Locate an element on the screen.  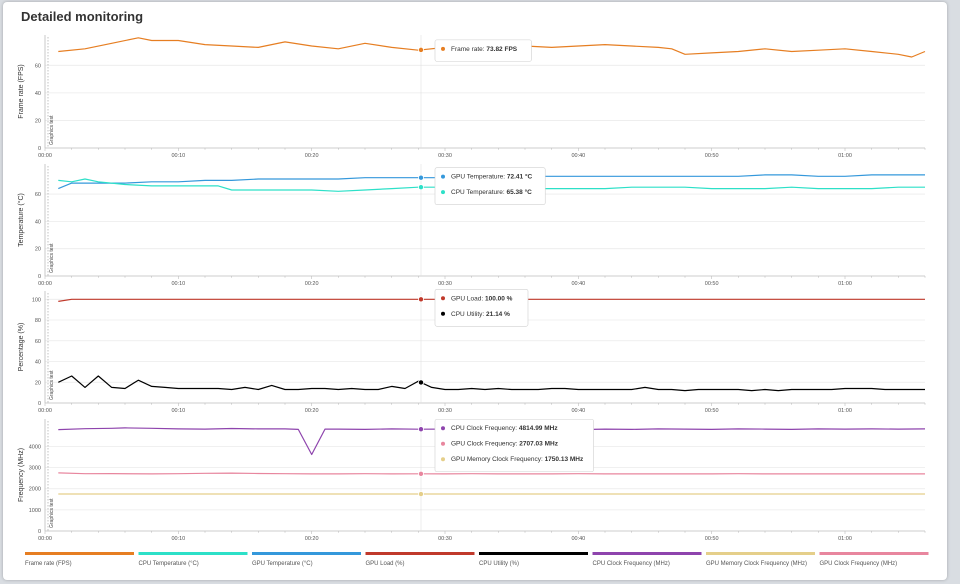
tooltip: Frame rate: 73.82 FPS is located at coordinates (483, 50).